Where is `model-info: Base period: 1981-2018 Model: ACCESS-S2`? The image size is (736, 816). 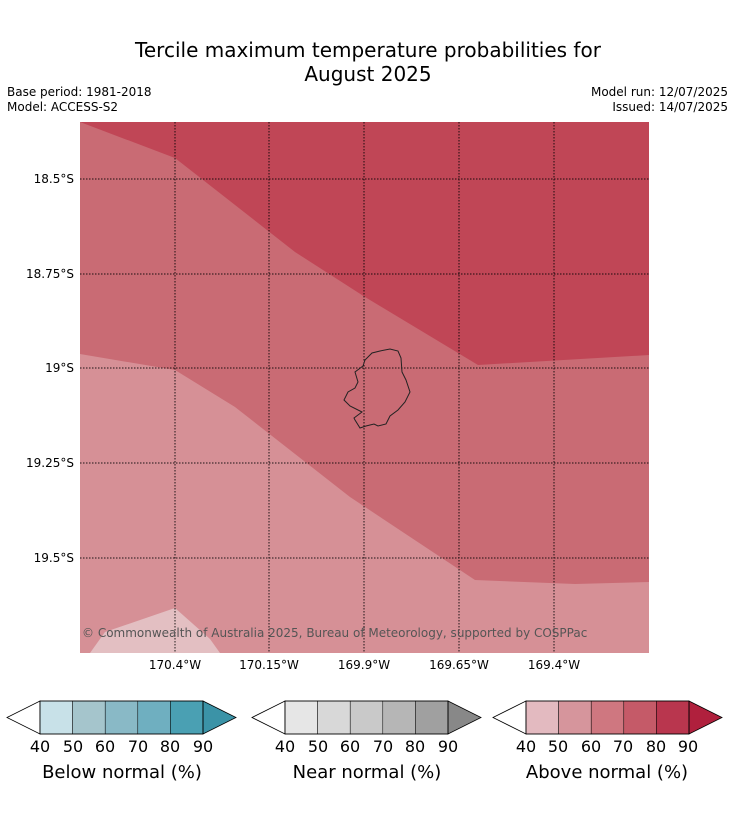 model-info: Base period: 1981-2018 Model: ACCESS-S2 is located at coordinates (79, 100).